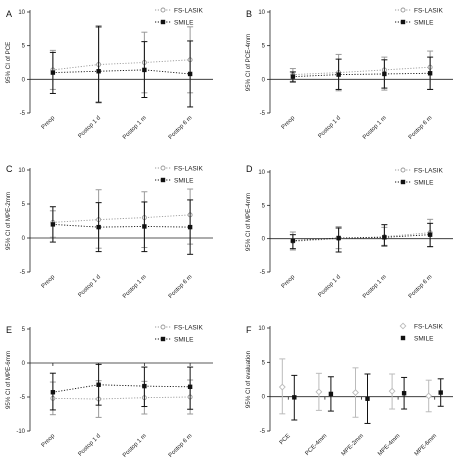 Image resolution: width=474 pixels, height=467 pixels. I want to click on panel-letter: E, so click(9, 330).